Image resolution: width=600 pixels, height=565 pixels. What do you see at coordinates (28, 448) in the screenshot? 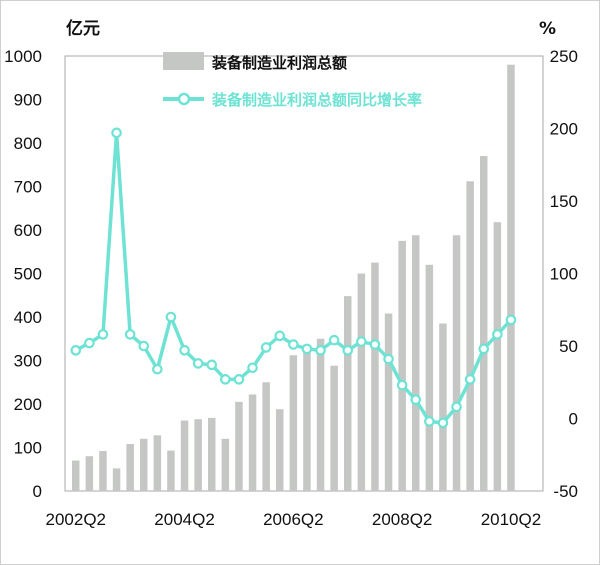
I see `left-tick-label: 100` at bounding box center [28, 448].